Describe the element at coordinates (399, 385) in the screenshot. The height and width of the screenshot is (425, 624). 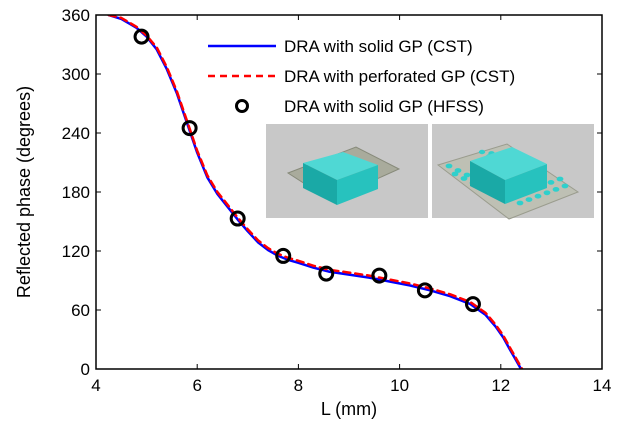
I see `x-tick-label: 10` at that location.